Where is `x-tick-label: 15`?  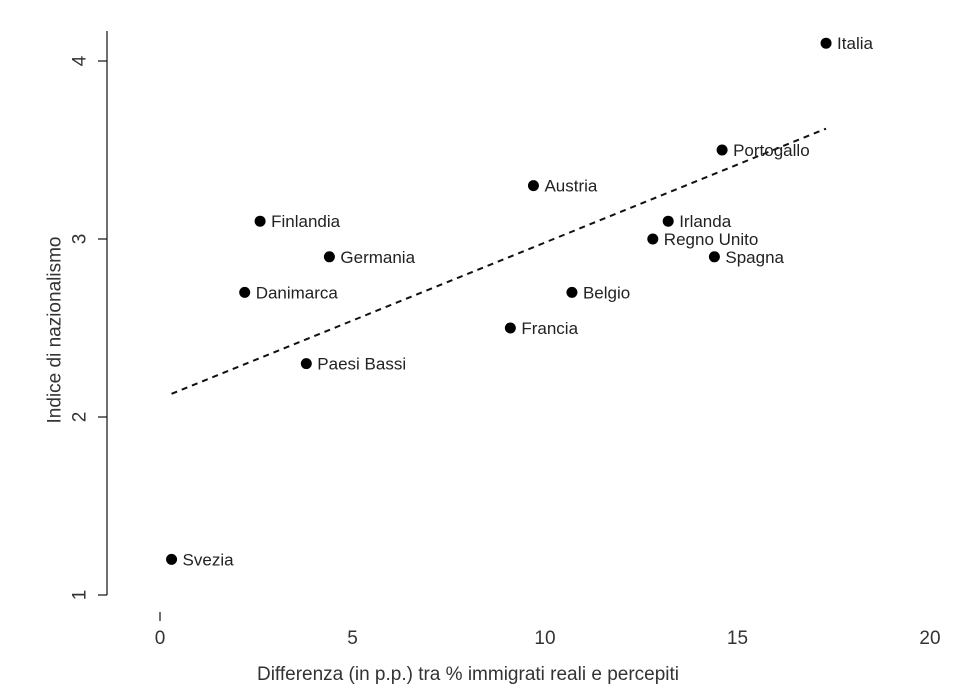
x-tick-label: 15 is located at coordinates (737, 638).